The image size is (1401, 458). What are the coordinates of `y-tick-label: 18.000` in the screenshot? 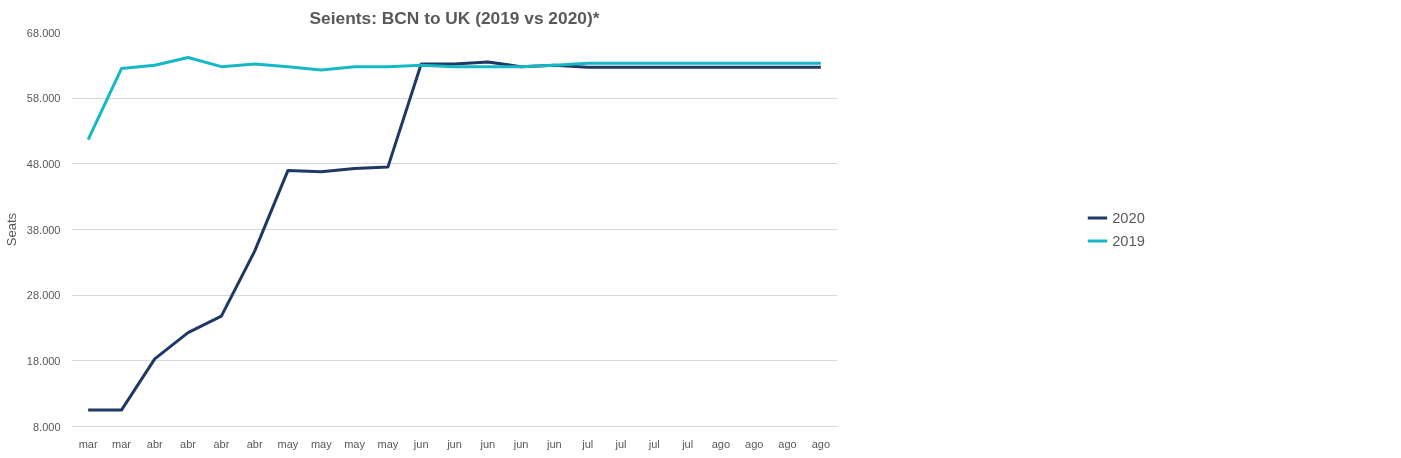 It's located at (43, 360).